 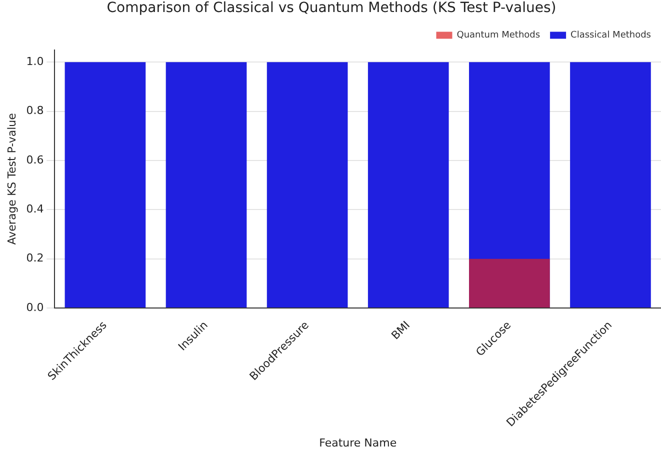 I want to click on y-tick-label: 1.0, so click(x=35, y=61).